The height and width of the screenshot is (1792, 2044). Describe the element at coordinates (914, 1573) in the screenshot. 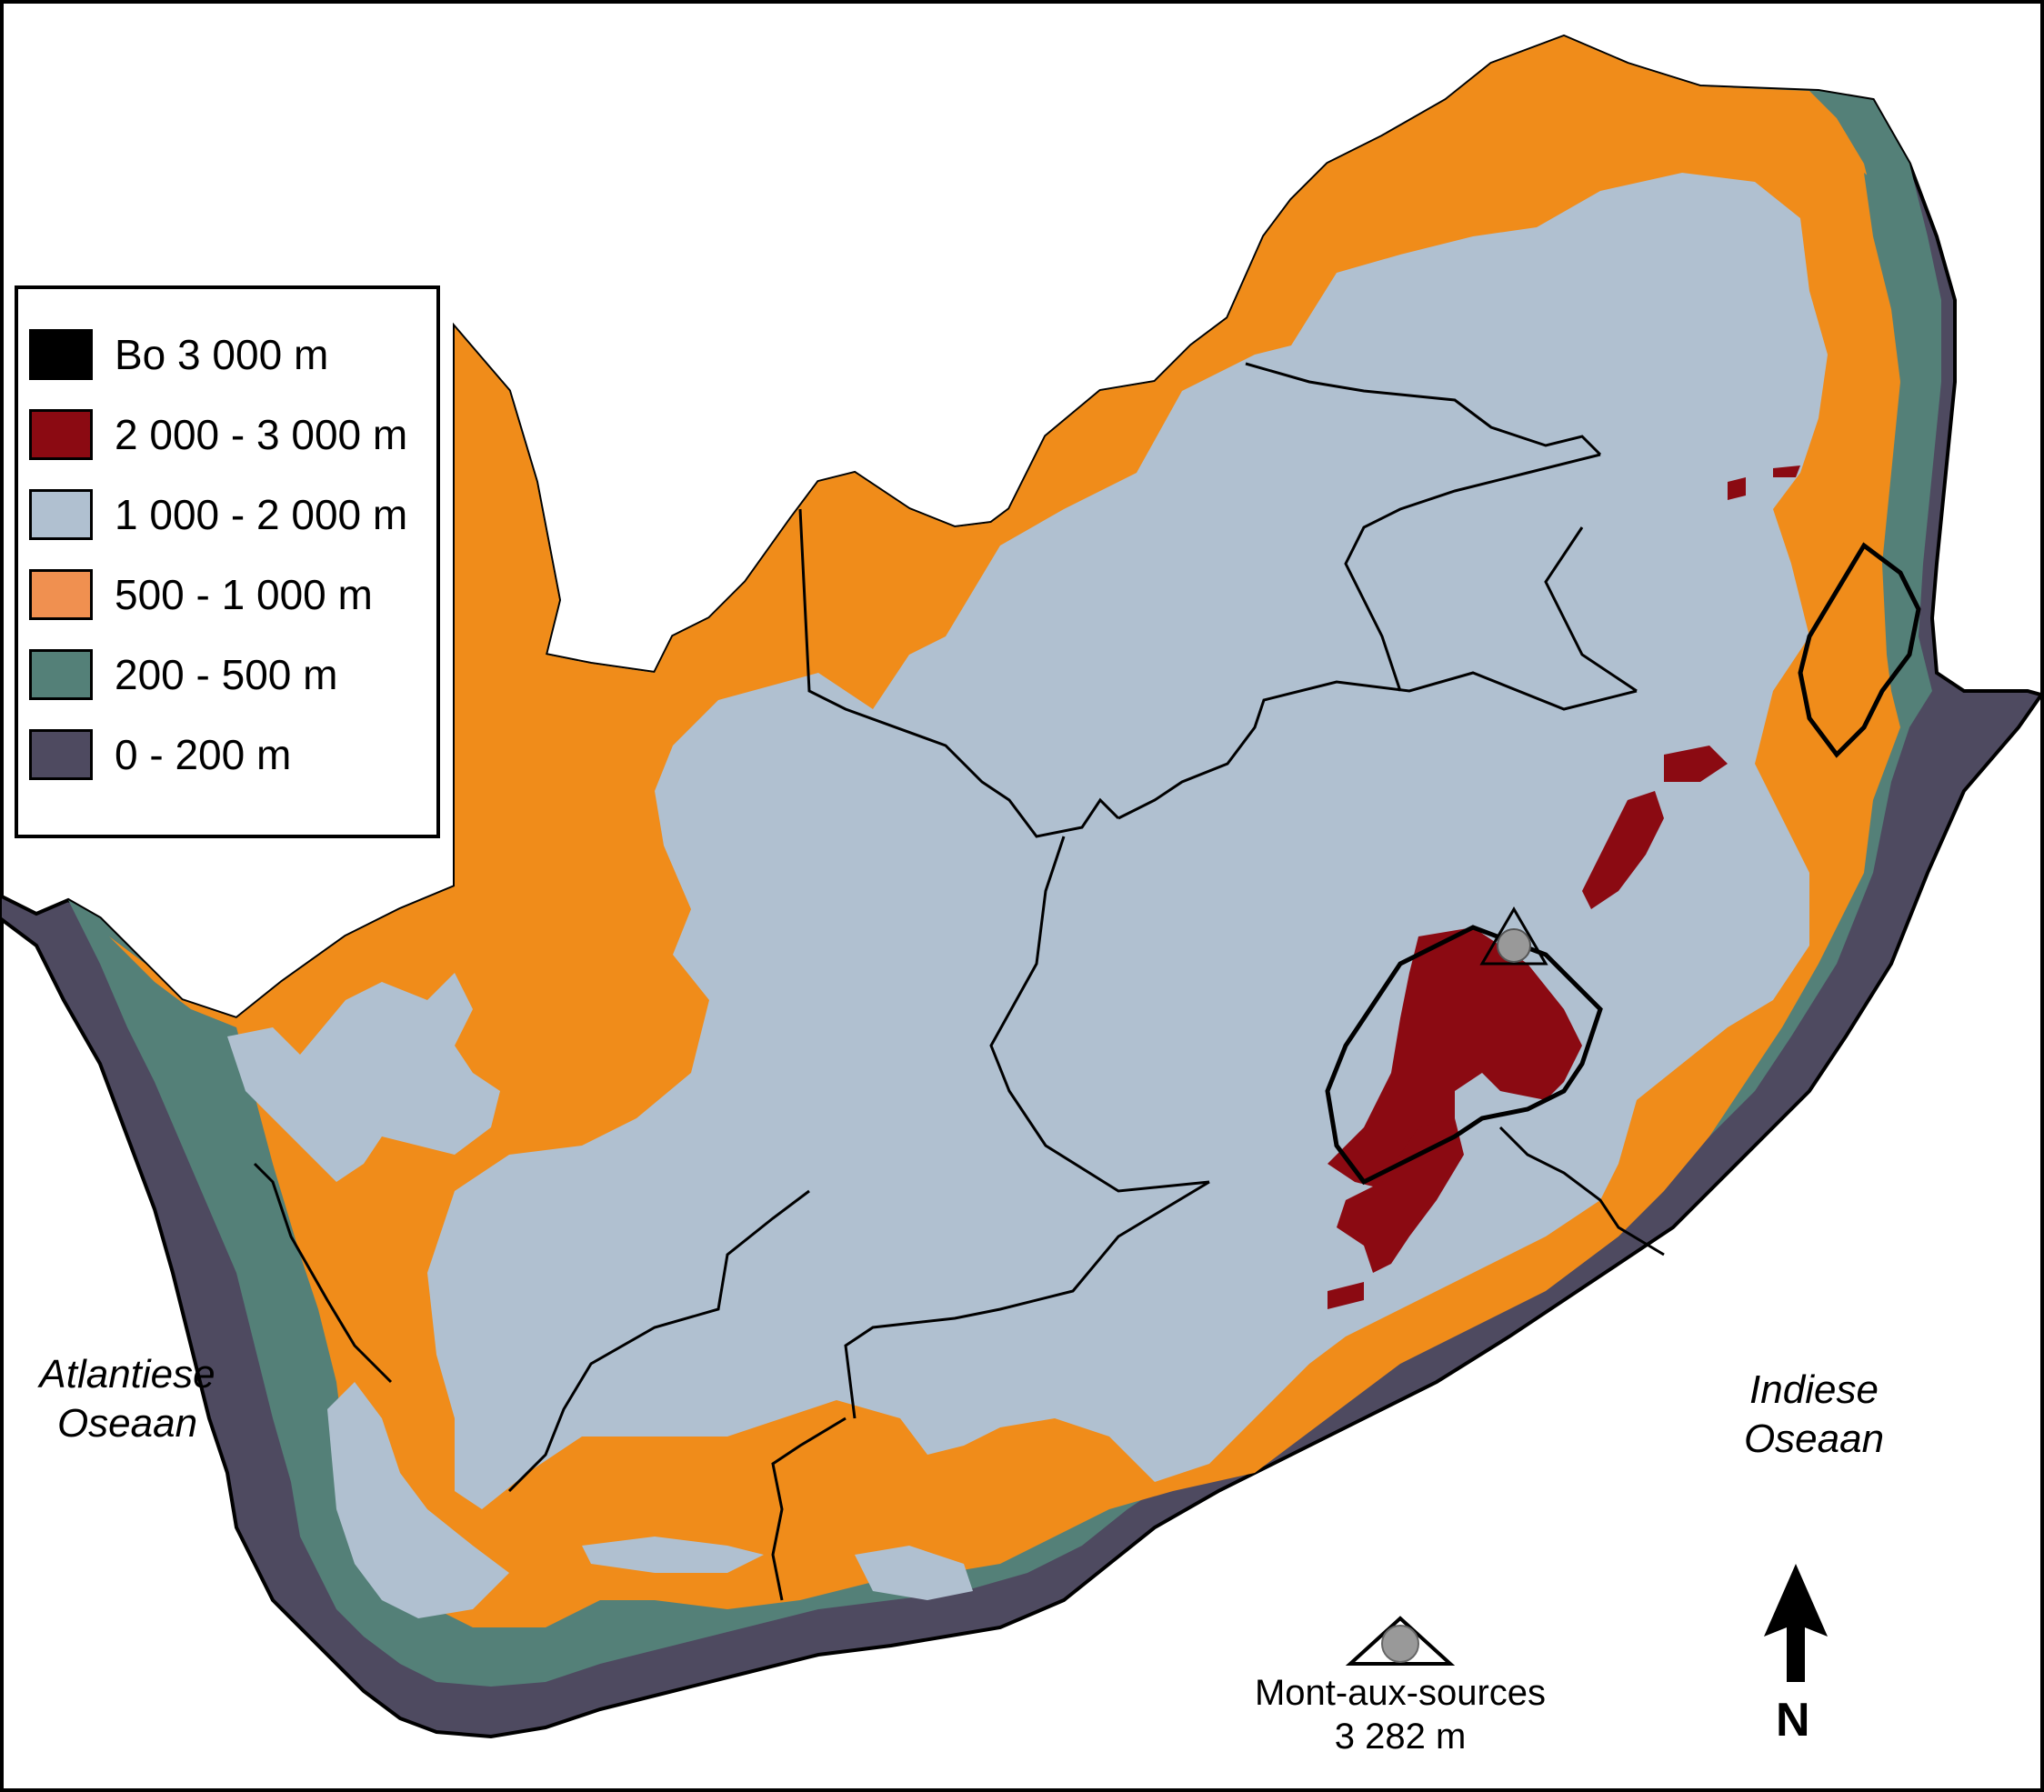

I see `region-1000-2000-south` at that location.